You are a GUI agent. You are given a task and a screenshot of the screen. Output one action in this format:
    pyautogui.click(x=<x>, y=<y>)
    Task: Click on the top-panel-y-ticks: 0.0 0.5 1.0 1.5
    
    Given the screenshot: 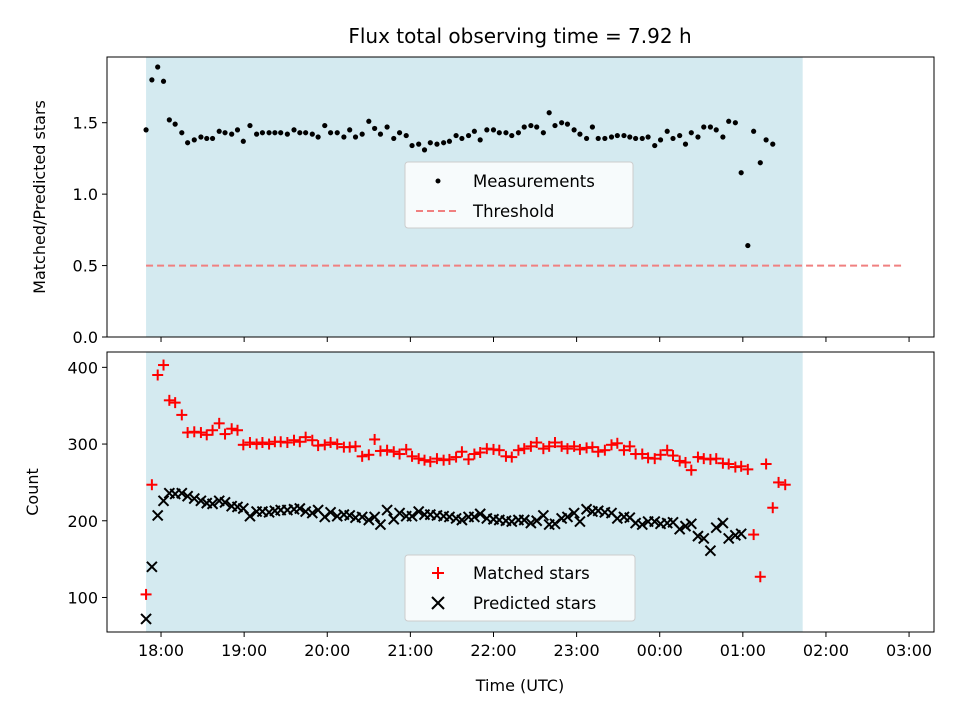 What is the action you would take?
    pyautogui.click(x=90, y=230)
    